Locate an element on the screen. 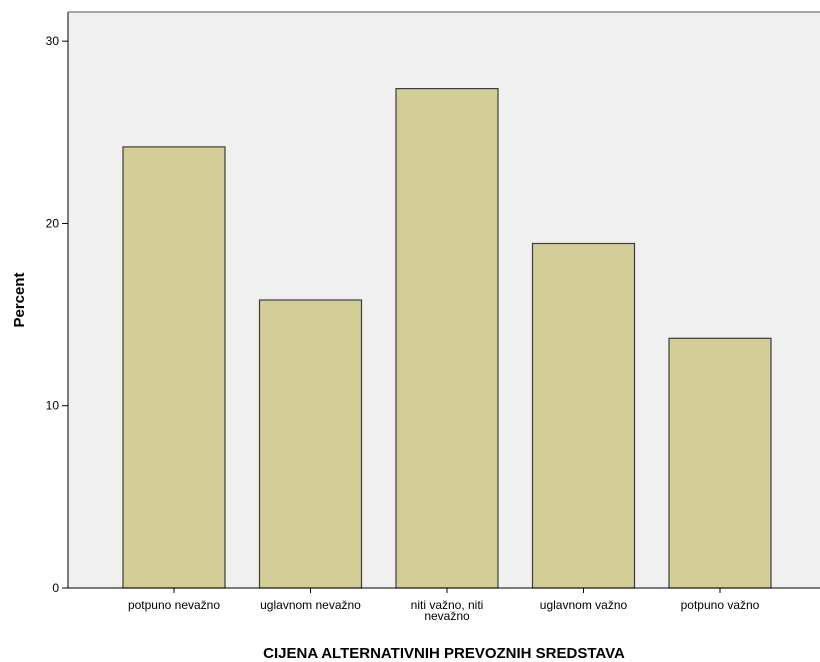 This screenshot has height=662, width=820. x-tick-label-2-line-0: niti važno, niti is located at coordinates (447, 605).